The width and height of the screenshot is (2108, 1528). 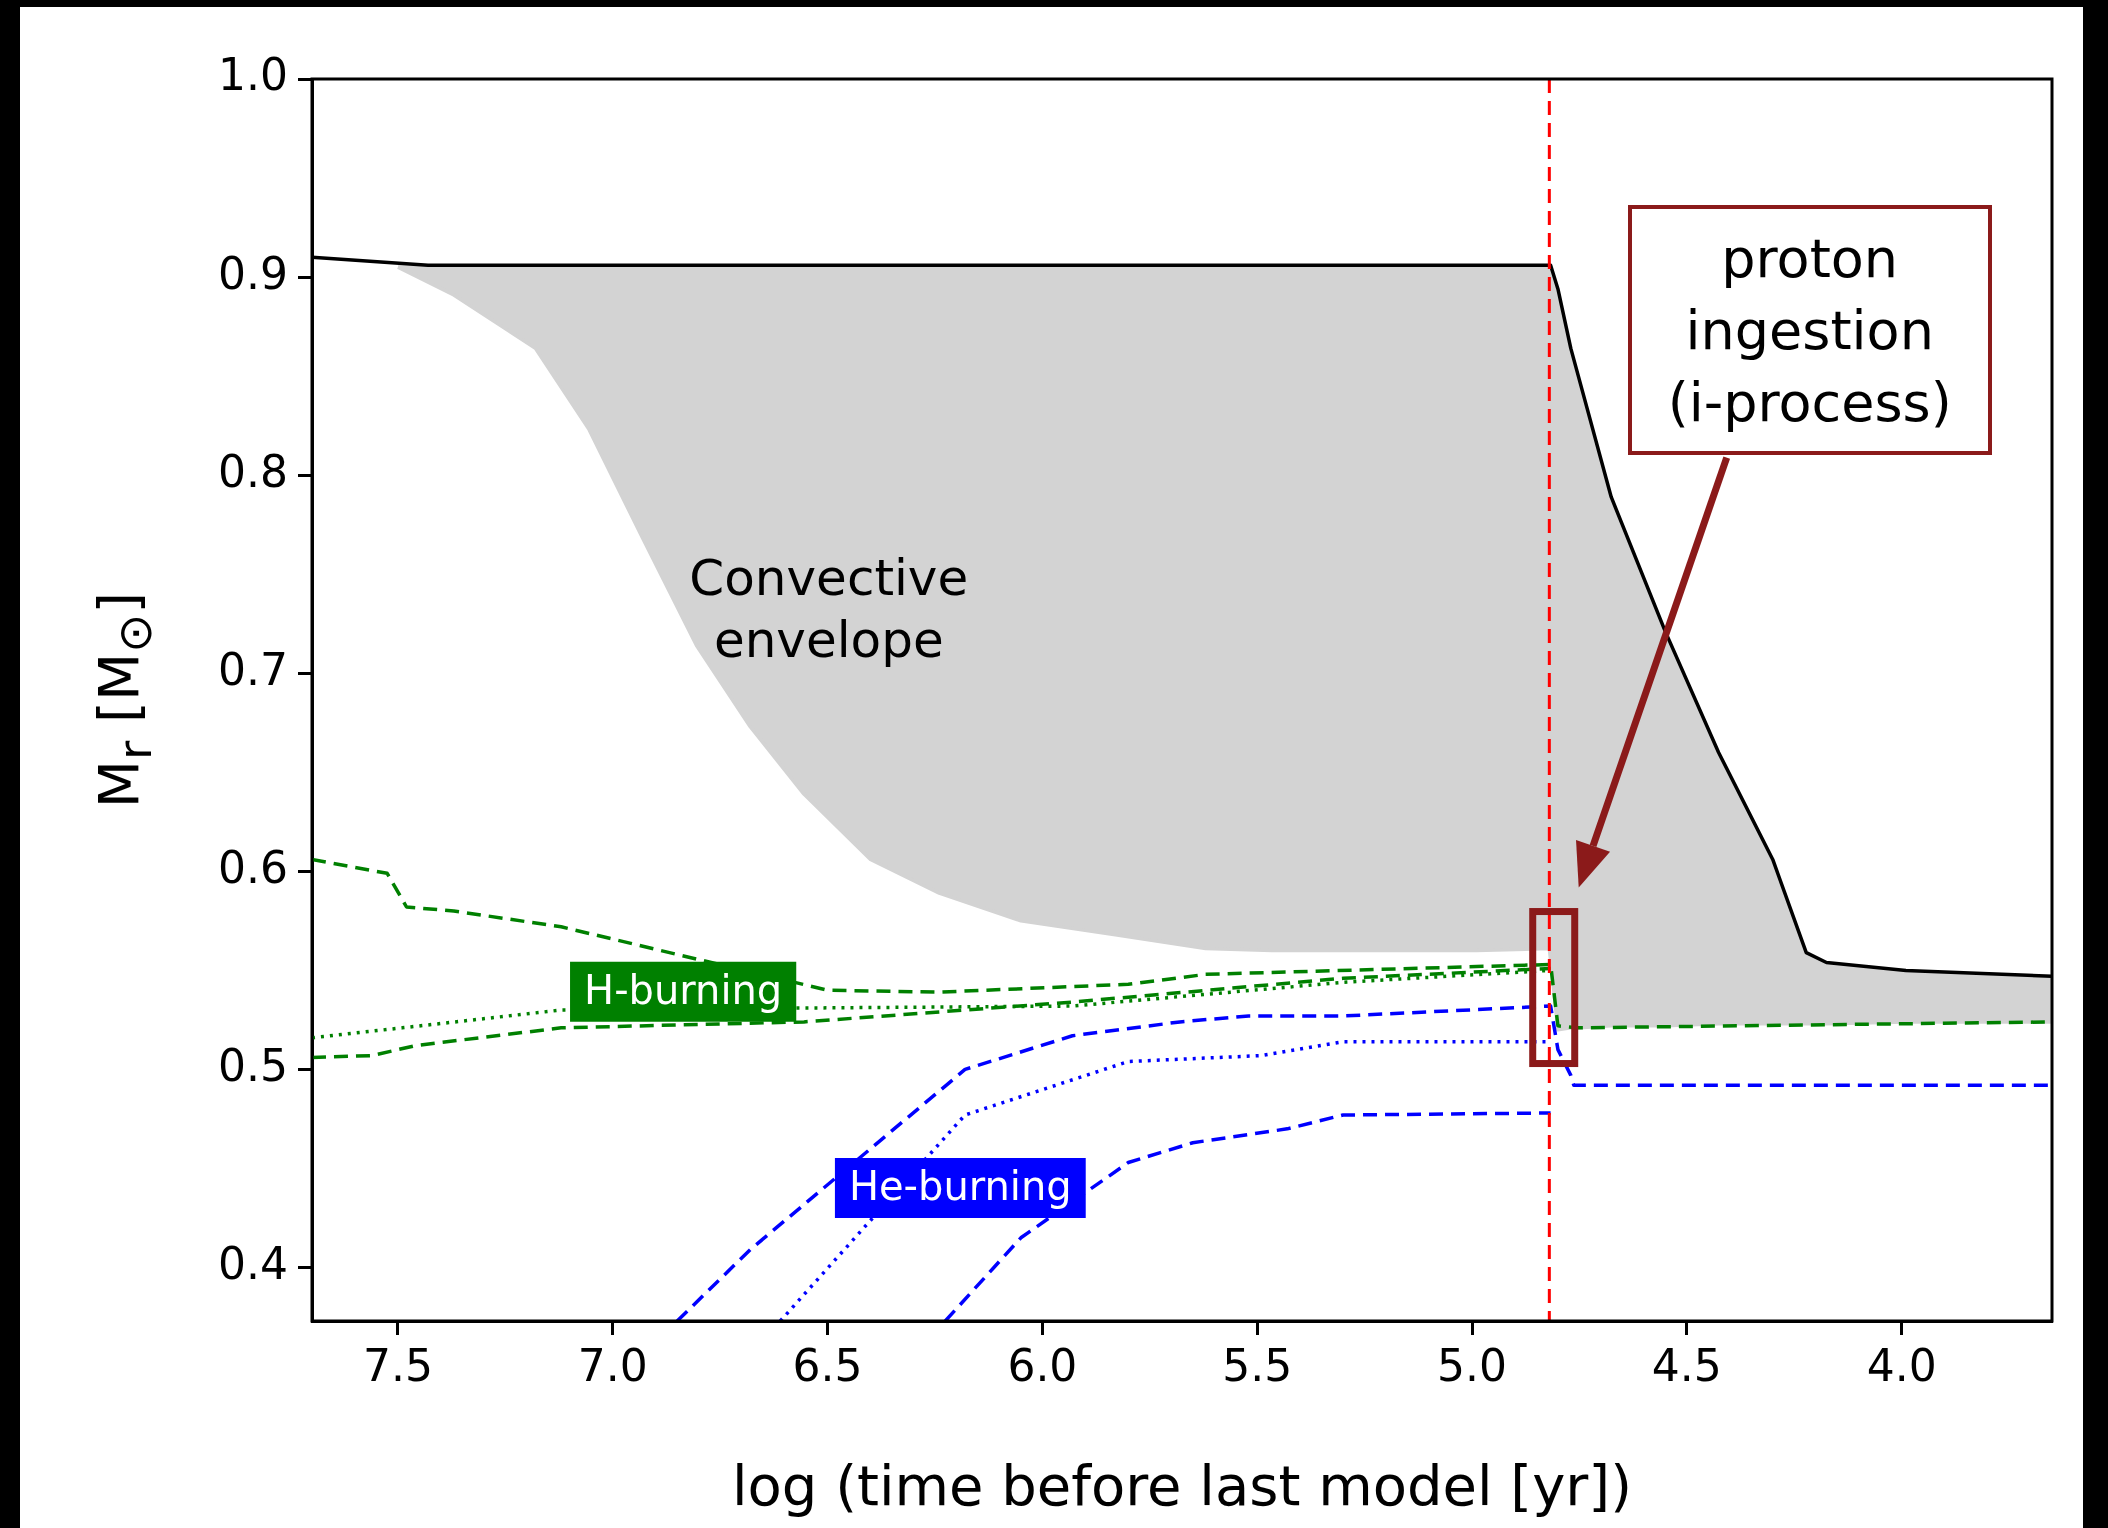 What do you see at coordinates (253, 75) in the screenshot?
I see `y-tick-label: 1.0` at bounding box center [253, 75].